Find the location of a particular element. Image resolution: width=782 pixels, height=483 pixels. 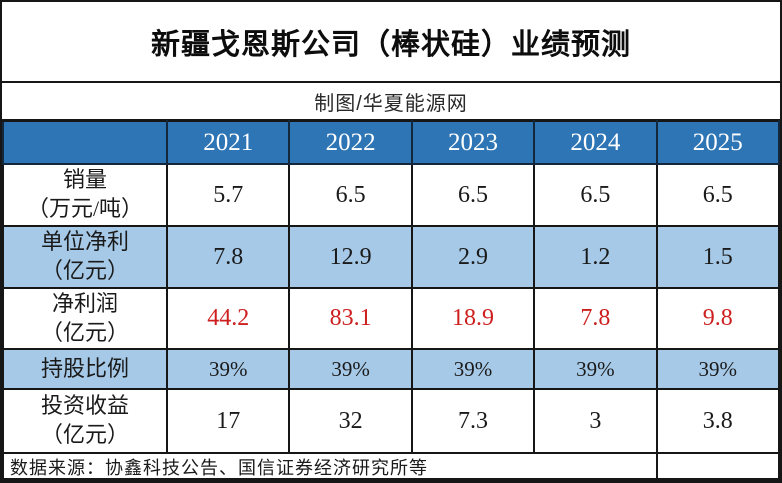

value-cell: 2.9 is located at coordinates (473, 257).